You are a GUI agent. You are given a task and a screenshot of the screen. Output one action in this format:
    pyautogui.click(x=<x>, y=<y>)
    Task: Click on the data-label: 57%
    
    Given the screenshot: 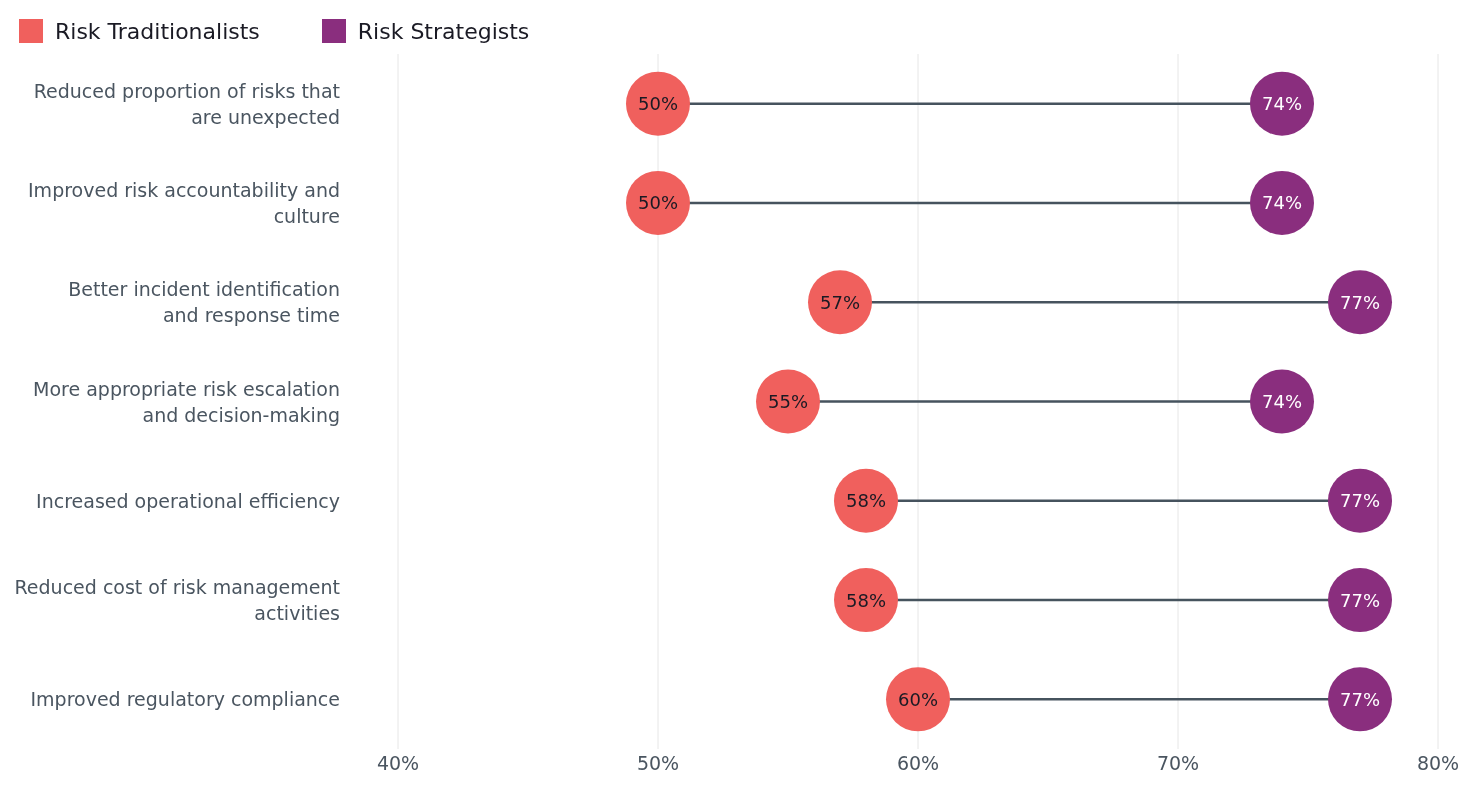 What is the action you would take?
    pyautogui.click(x=840, y=302)
    